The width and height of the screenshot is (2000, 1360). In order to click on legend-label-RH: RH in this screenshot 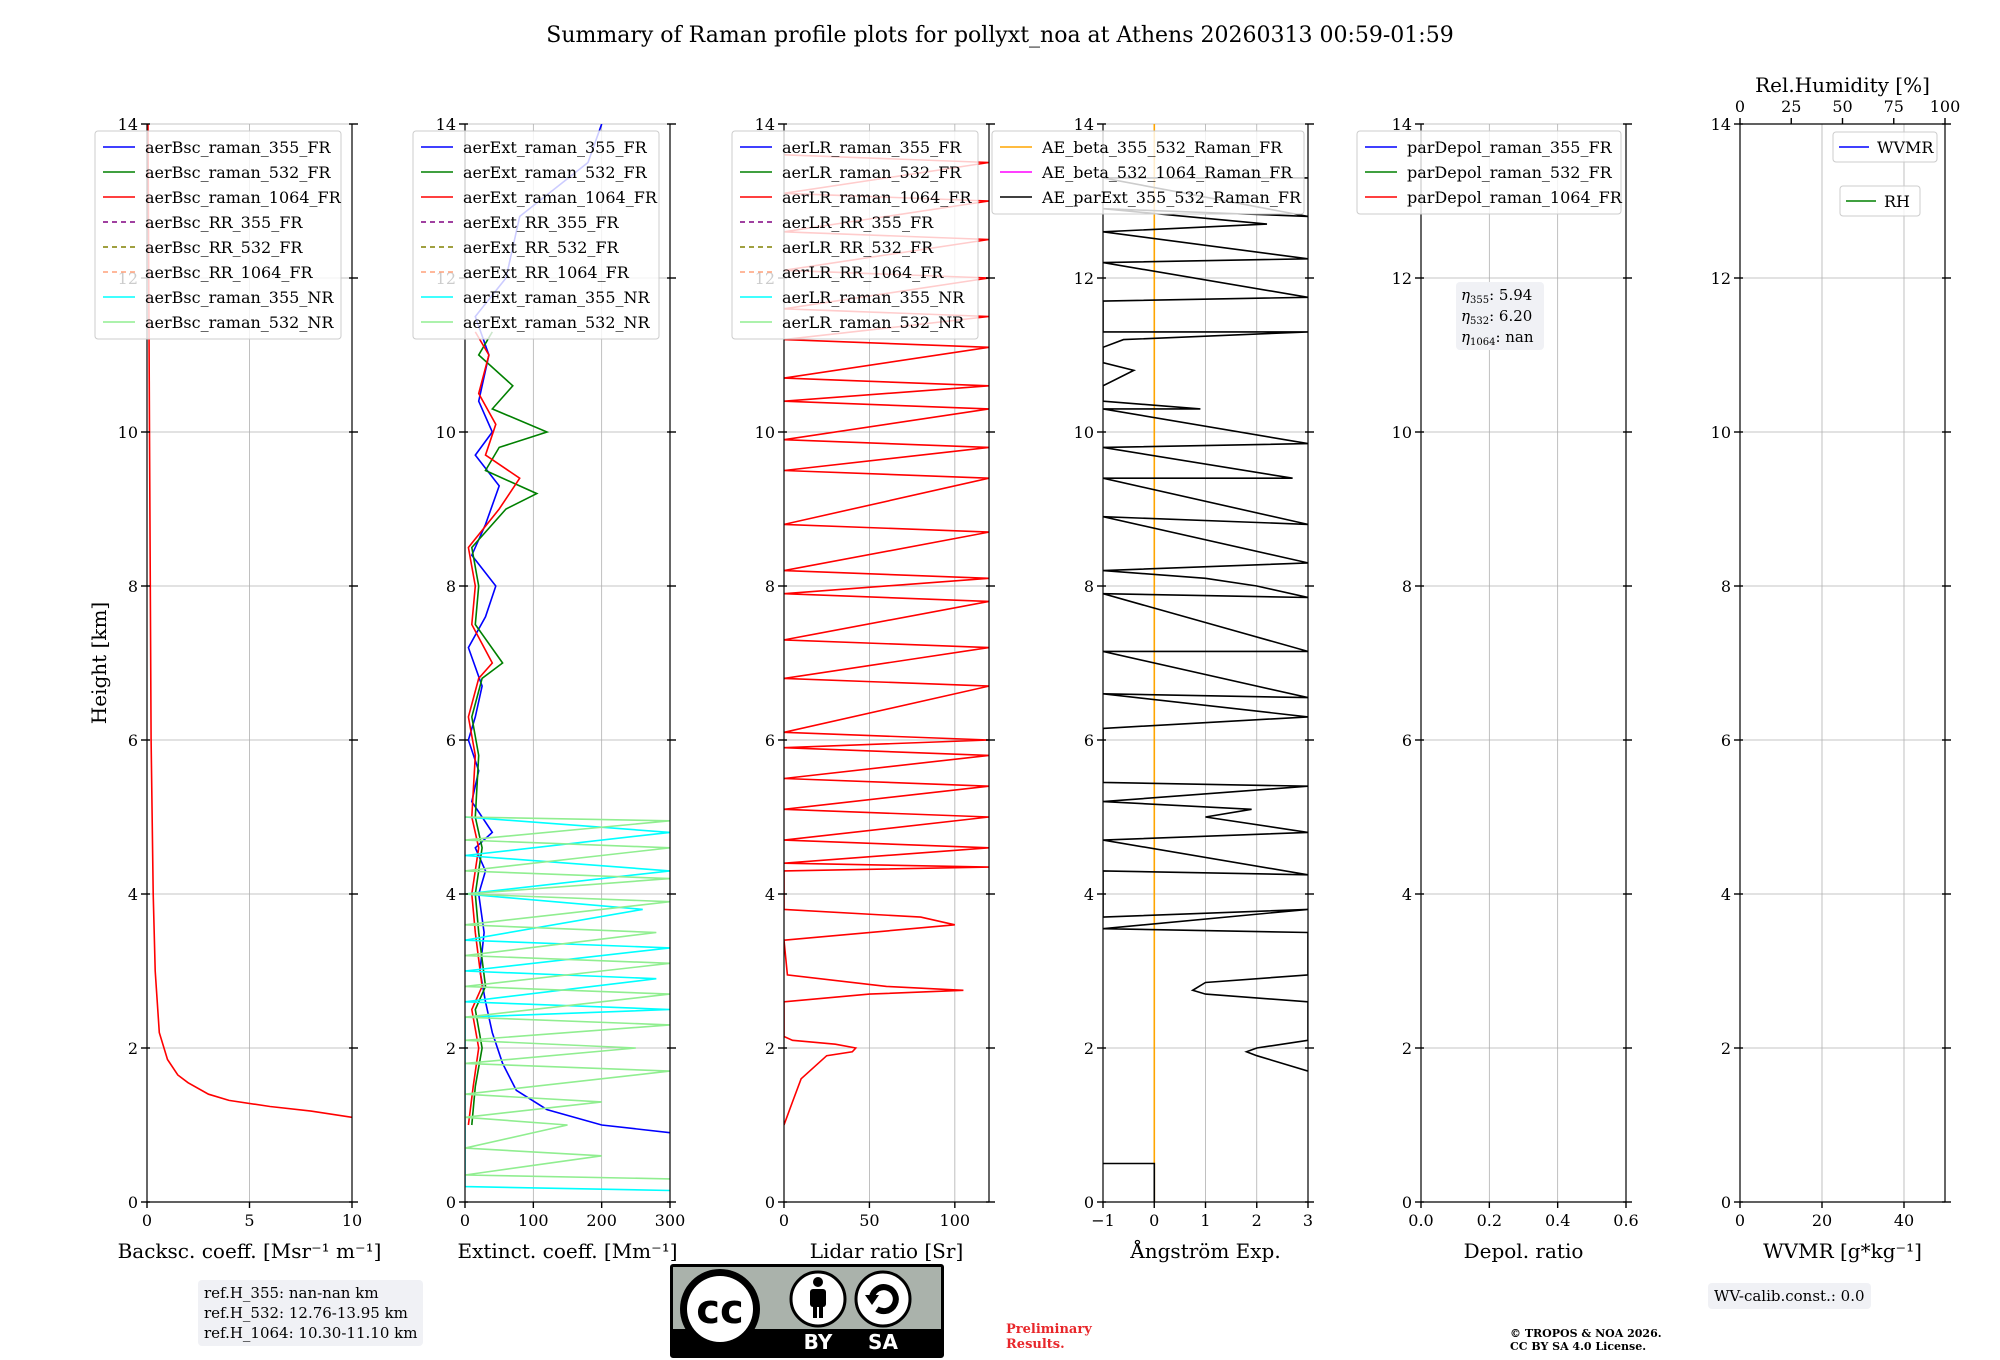, I will do `click(1897, 201)`.